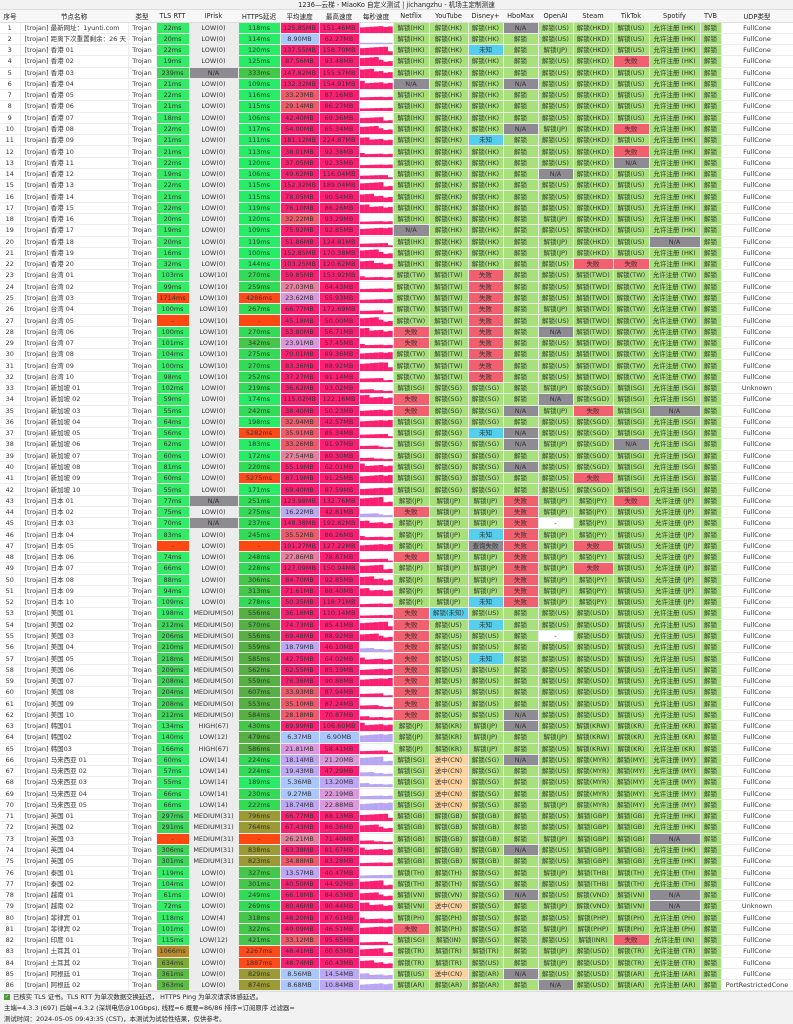 The height and width of the screenshot is (1024, 793). What do you see at coordinates (411, 16) in the screenshot?
I see `header-netflix: Netflix` at bounding box center [411, 16].